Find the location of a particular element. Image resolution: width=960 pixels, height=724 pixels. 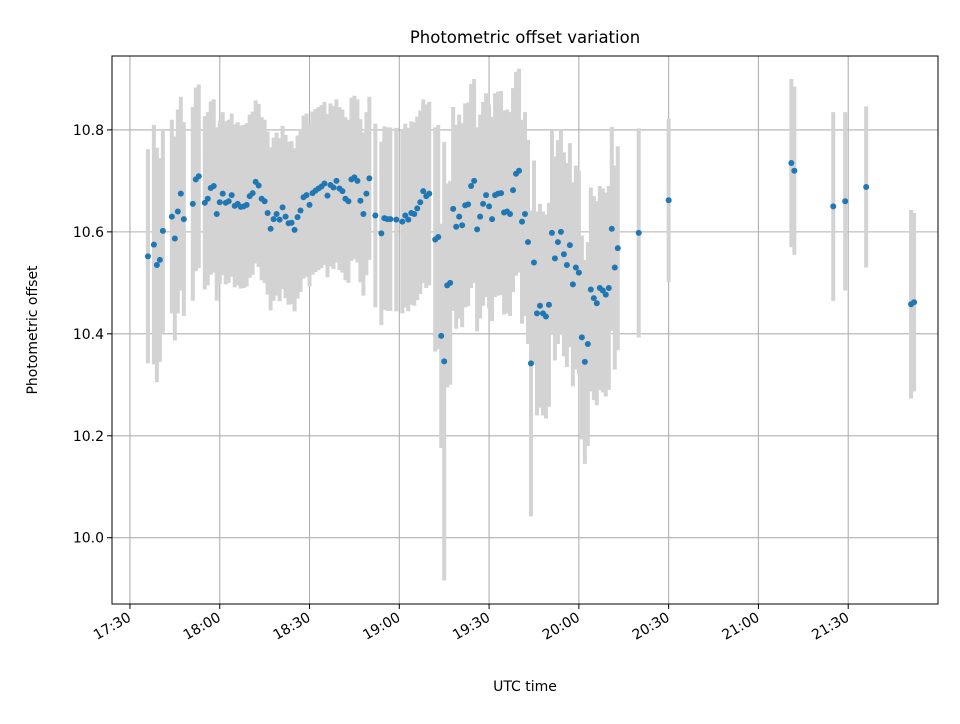

x-axis-label: UTC time is located at coordinates (525, 687).